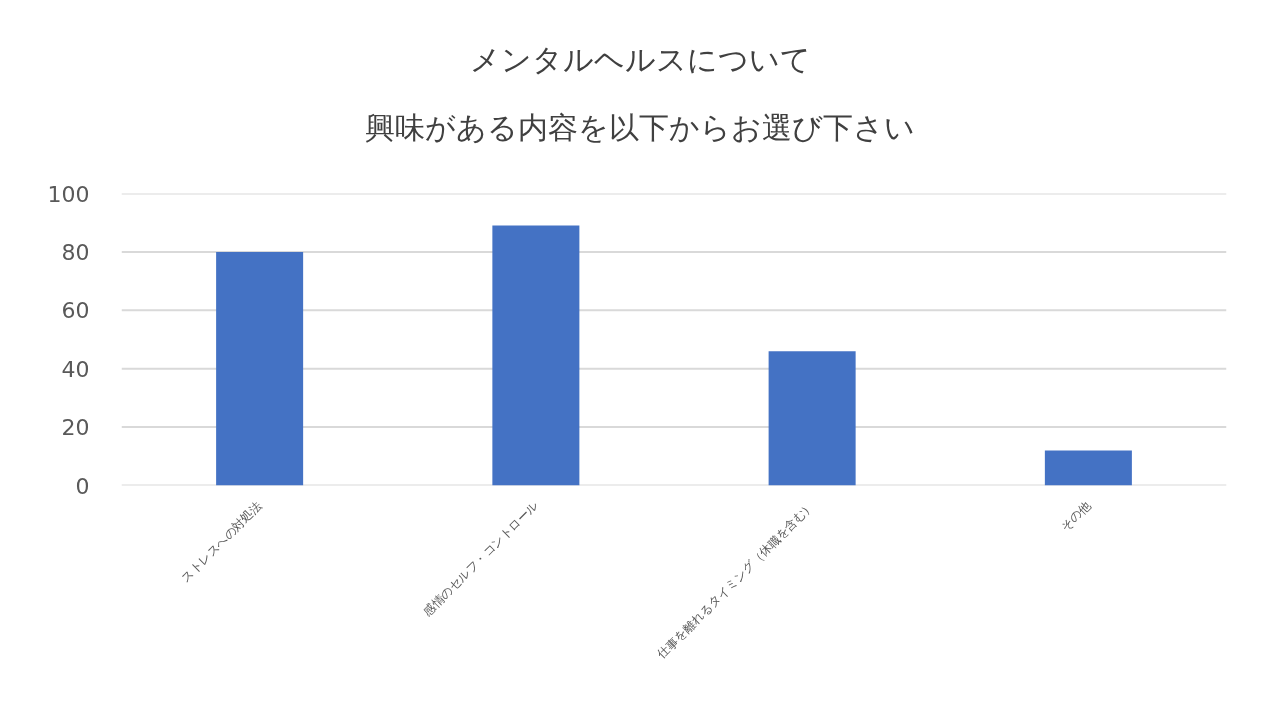 This screenshot has width=1280, height=720. Describe the element at coordinates (735, 580) in the screenshot. I see `x-tick-label: 仕事を離れるタイミング（休職を含む）` at that location.